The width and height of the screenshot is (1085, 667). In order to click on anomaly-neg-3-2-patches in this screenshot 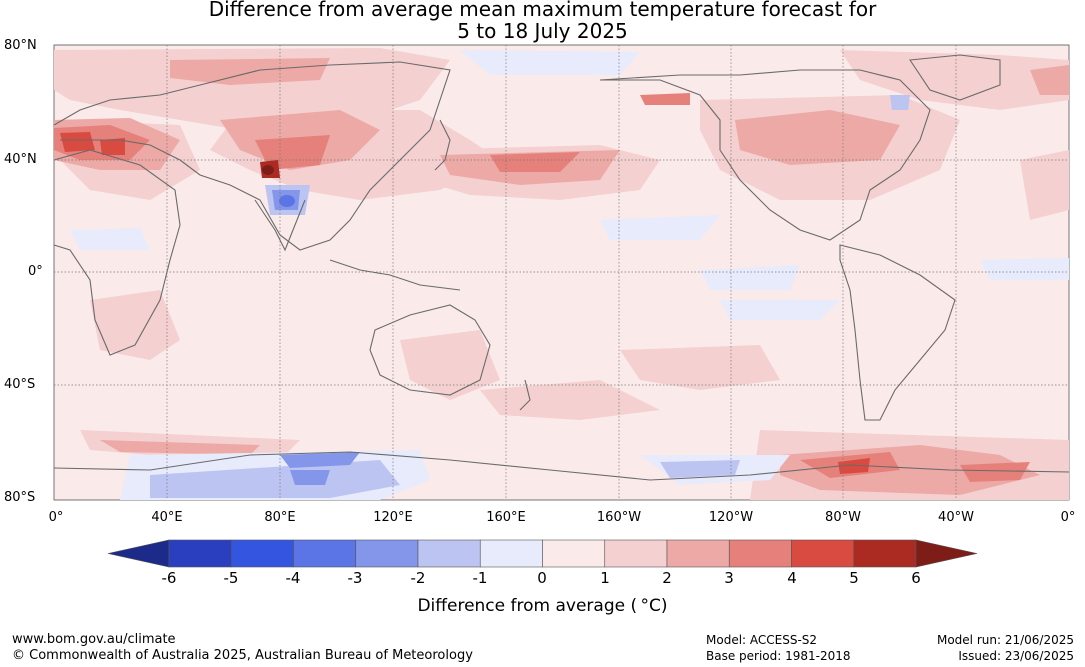, I will do `click(316, 337)`.